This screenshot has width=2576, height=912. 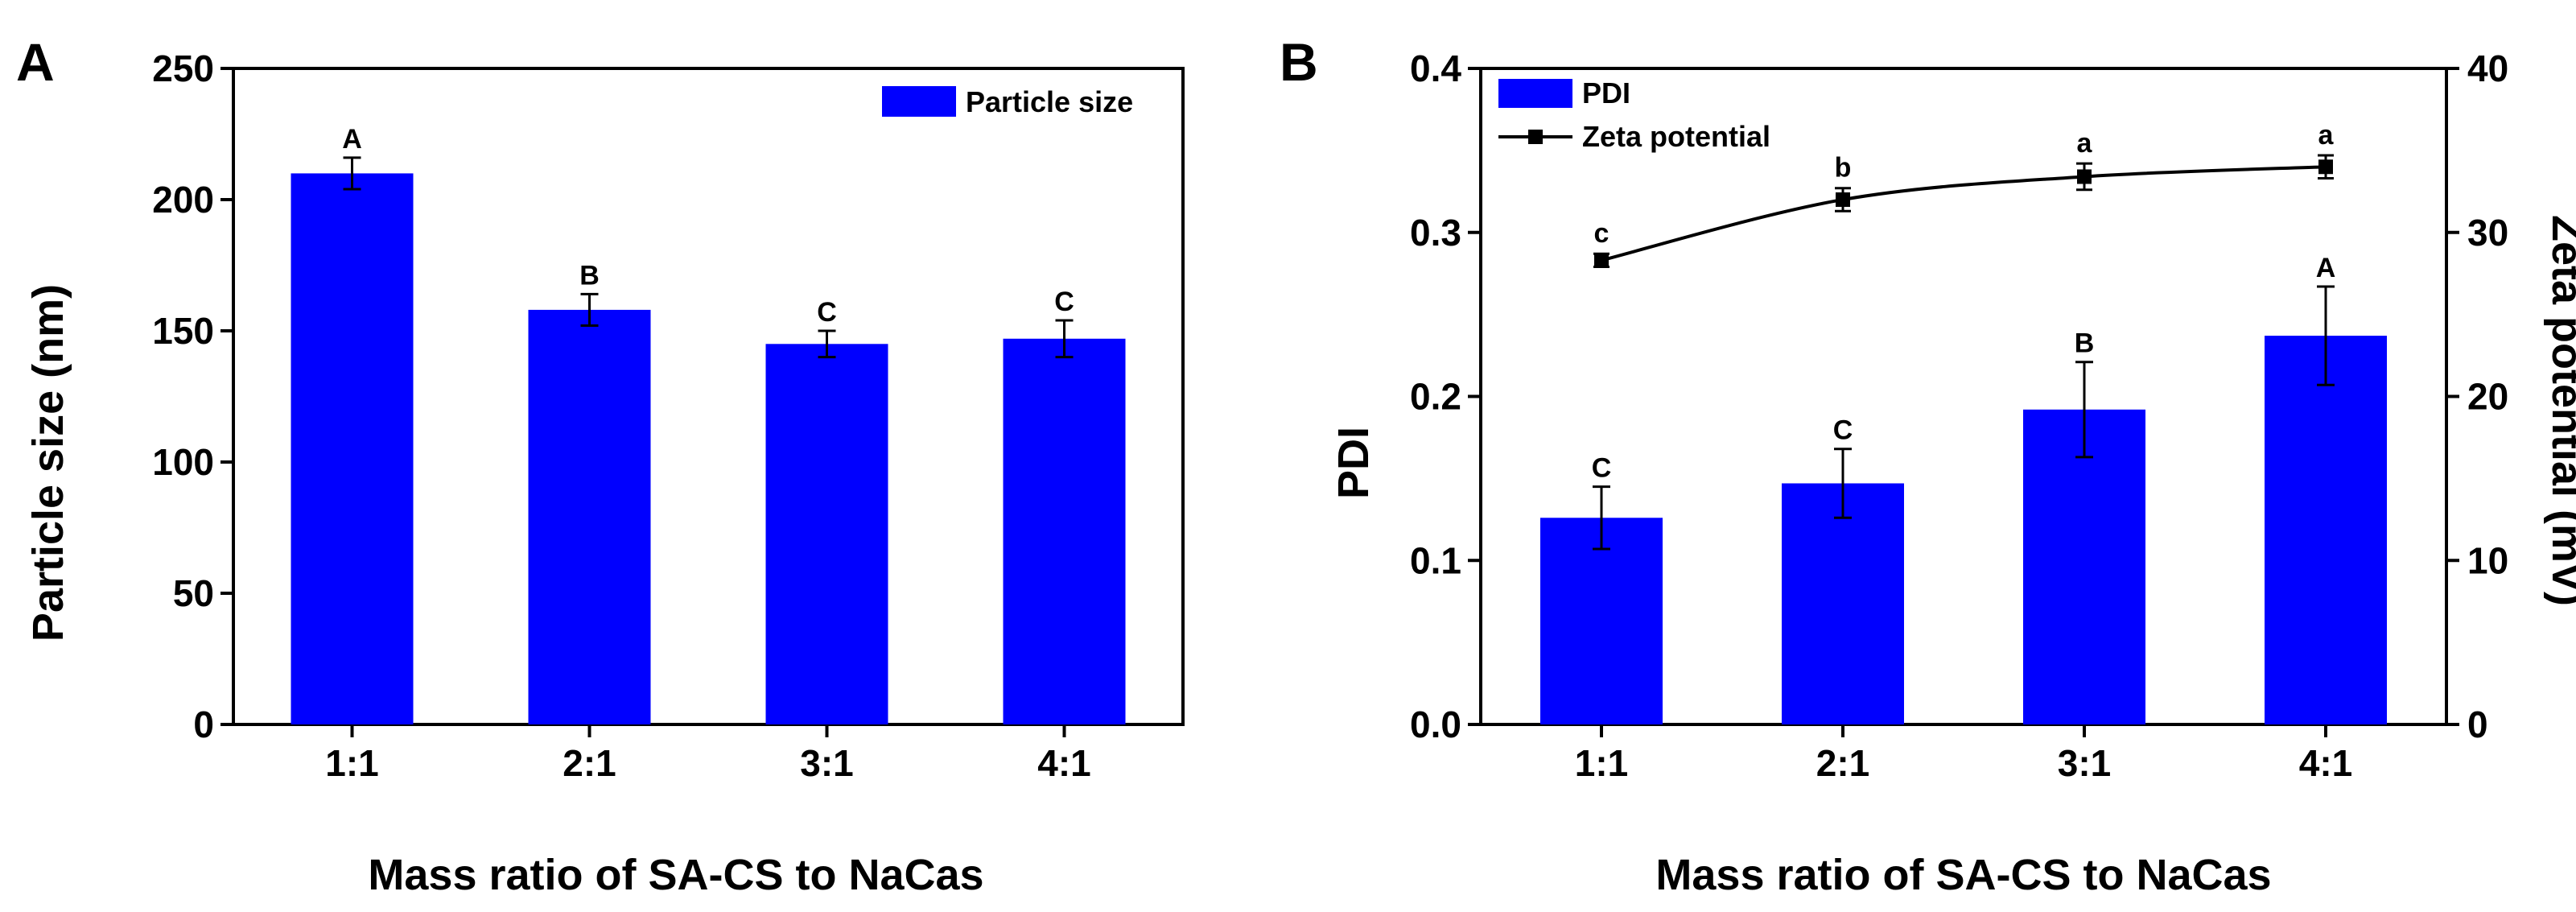 I want to click on panel-b-y2-tick-label: 30, so click(x=2487, y=233).